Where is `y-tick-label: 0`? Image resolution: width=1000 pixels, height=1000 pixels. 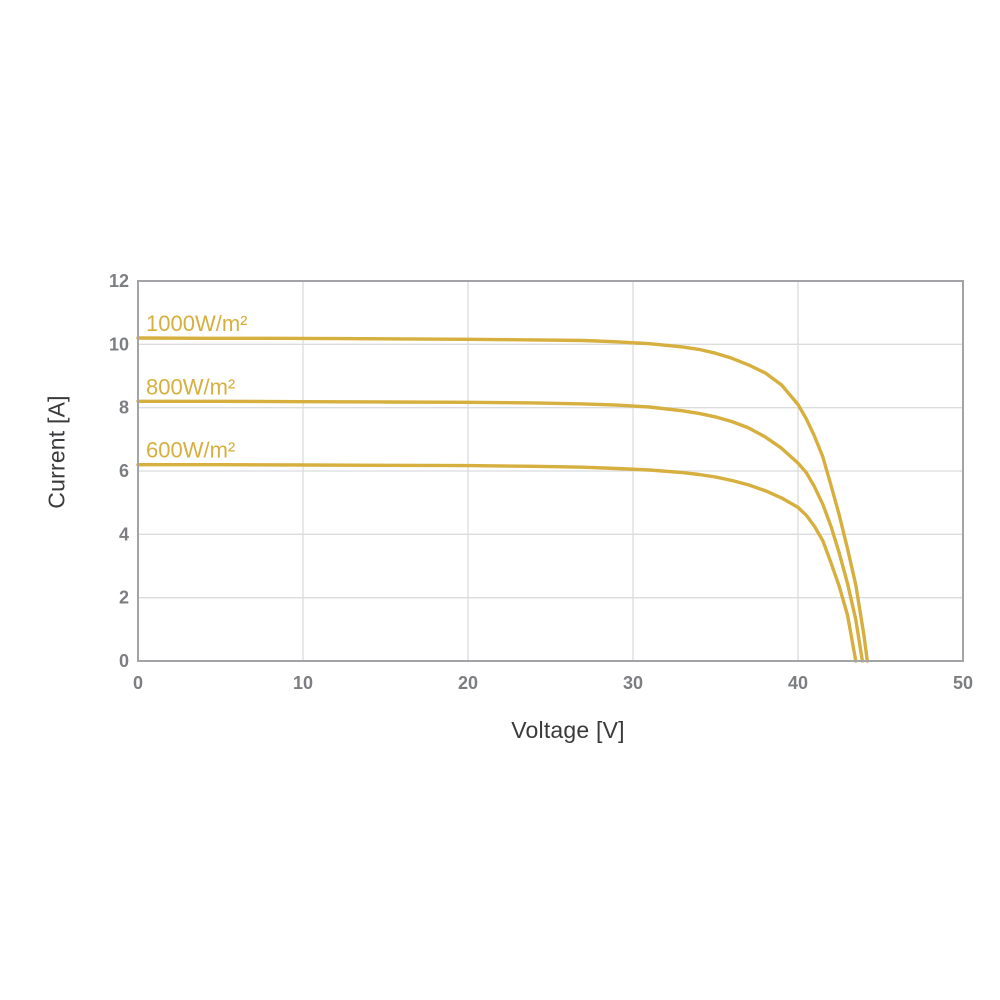 y-tick-label: 0 is located at coordinates (124, 661).